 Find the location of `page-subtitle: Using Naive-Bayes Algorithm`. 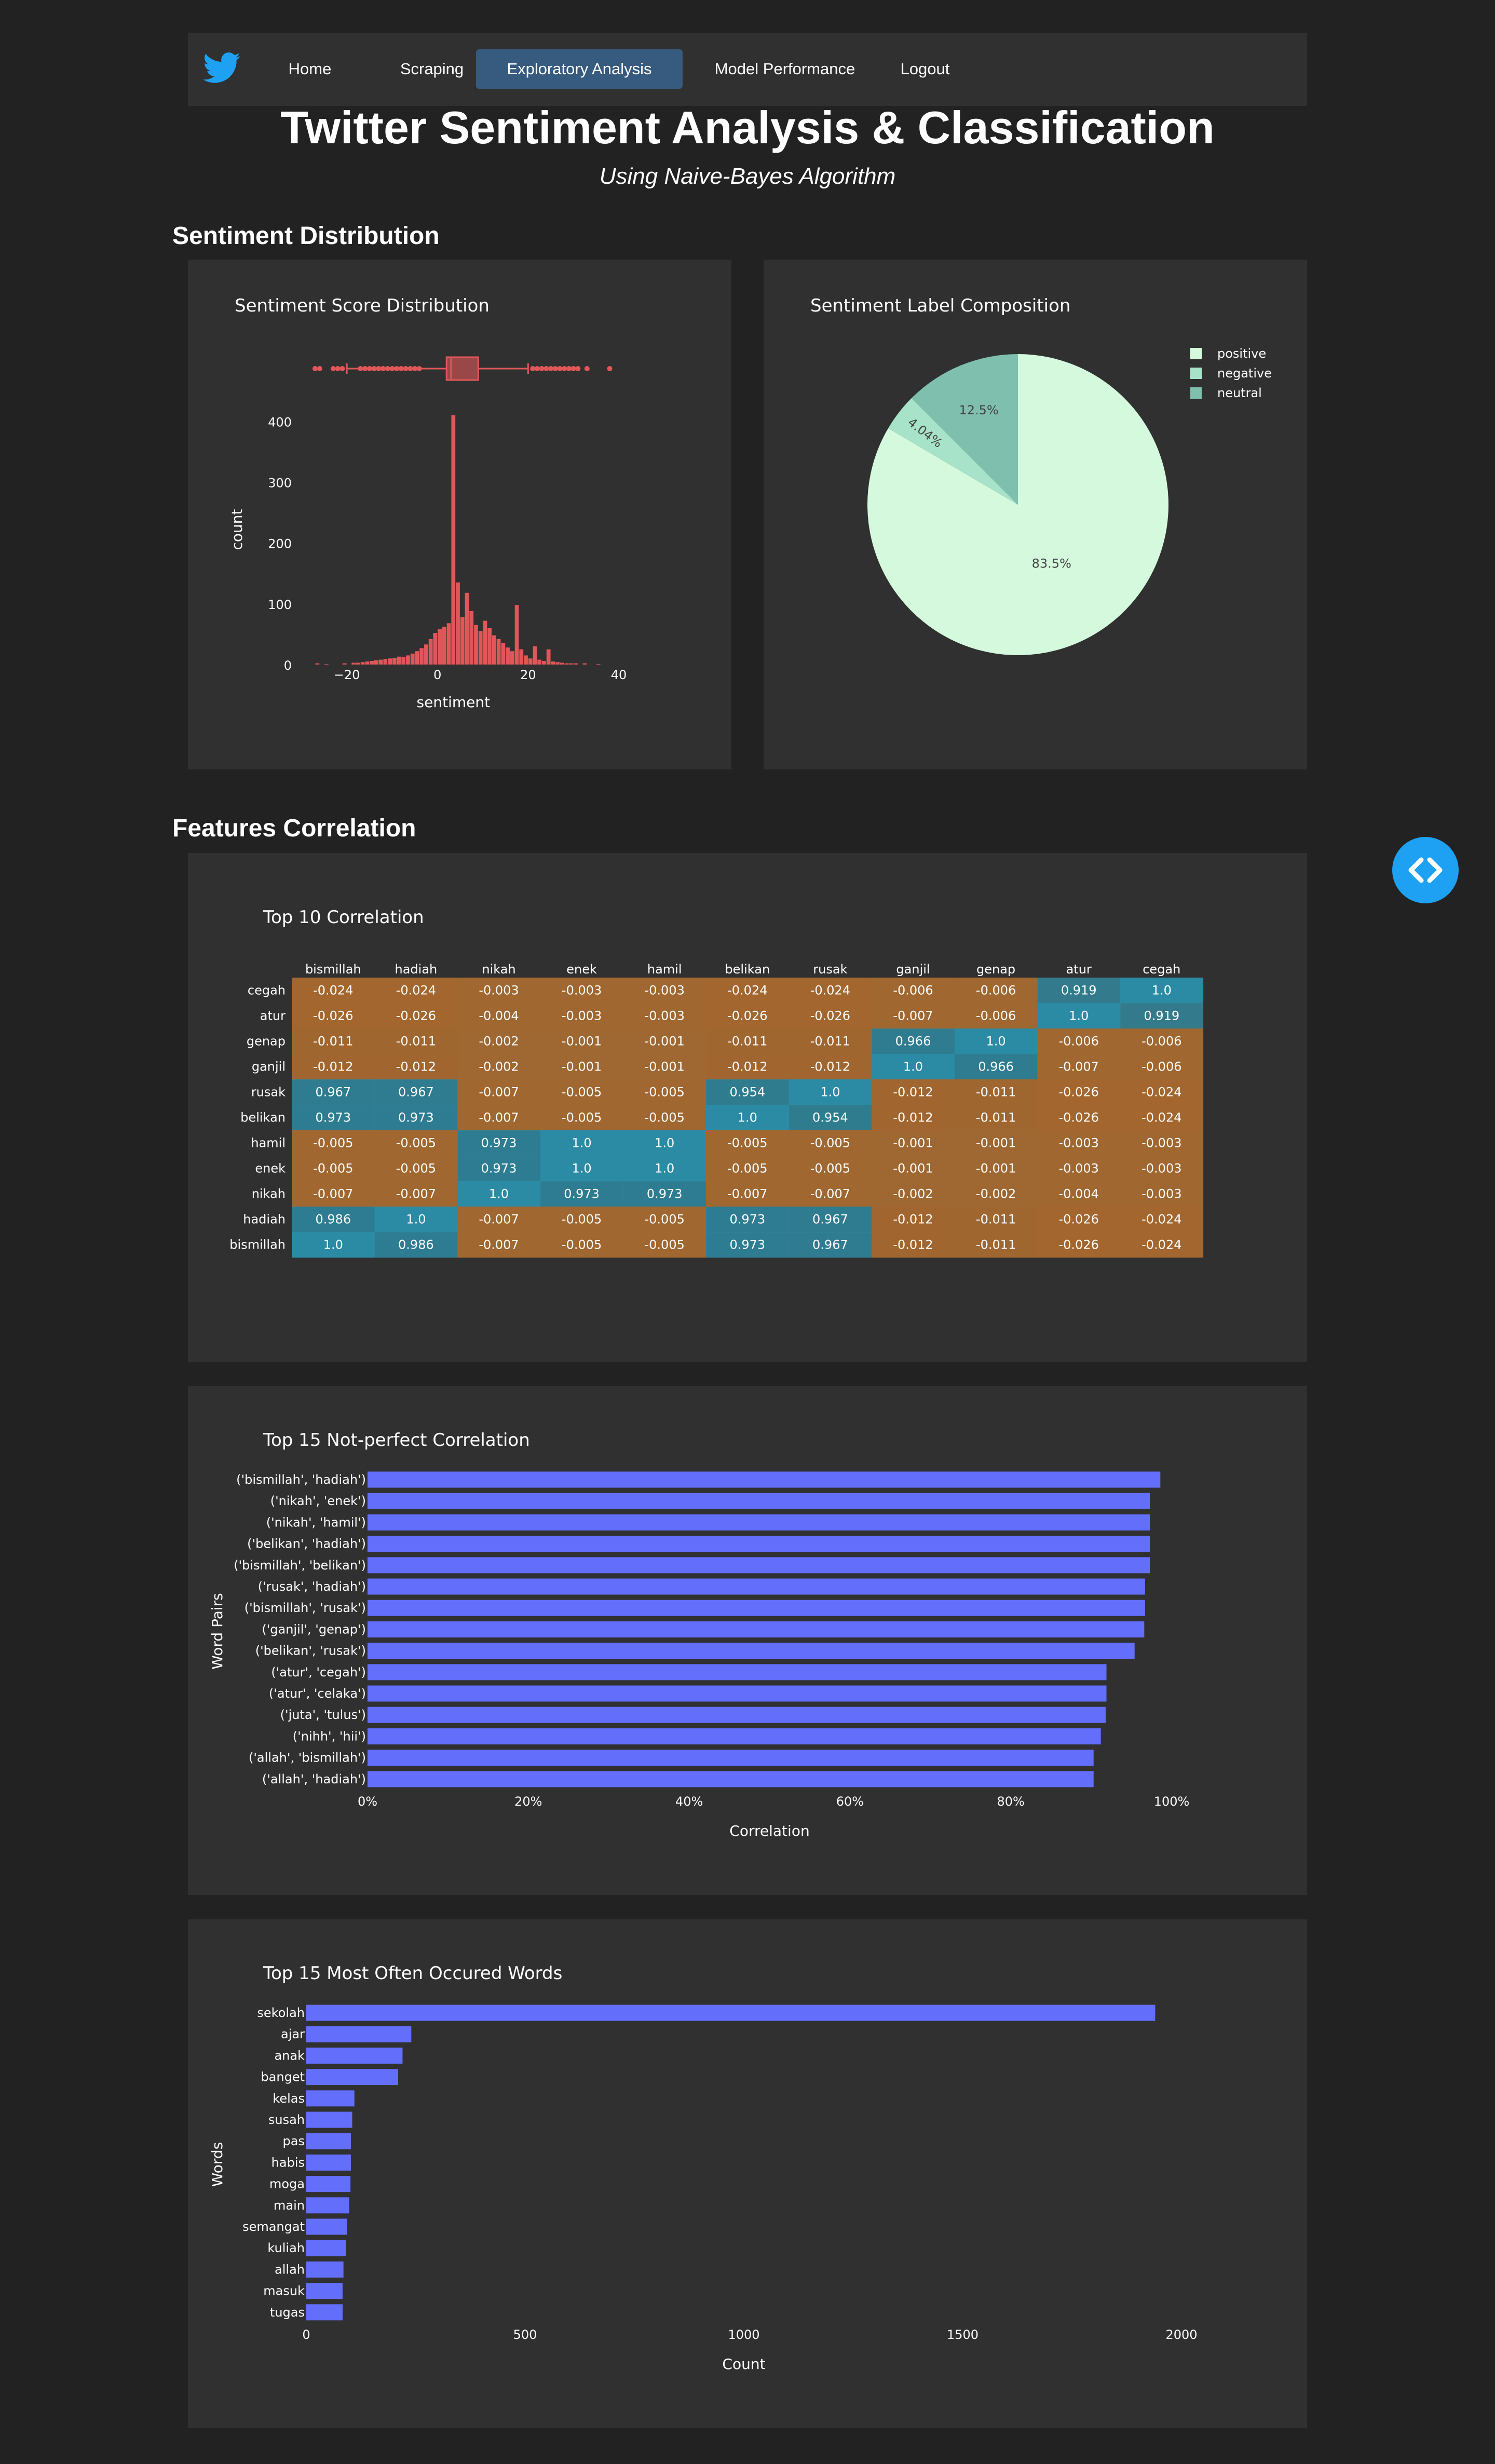

page-subtitle: Using Naive-Bayes Algorithm is located at coordinates (747, 176).